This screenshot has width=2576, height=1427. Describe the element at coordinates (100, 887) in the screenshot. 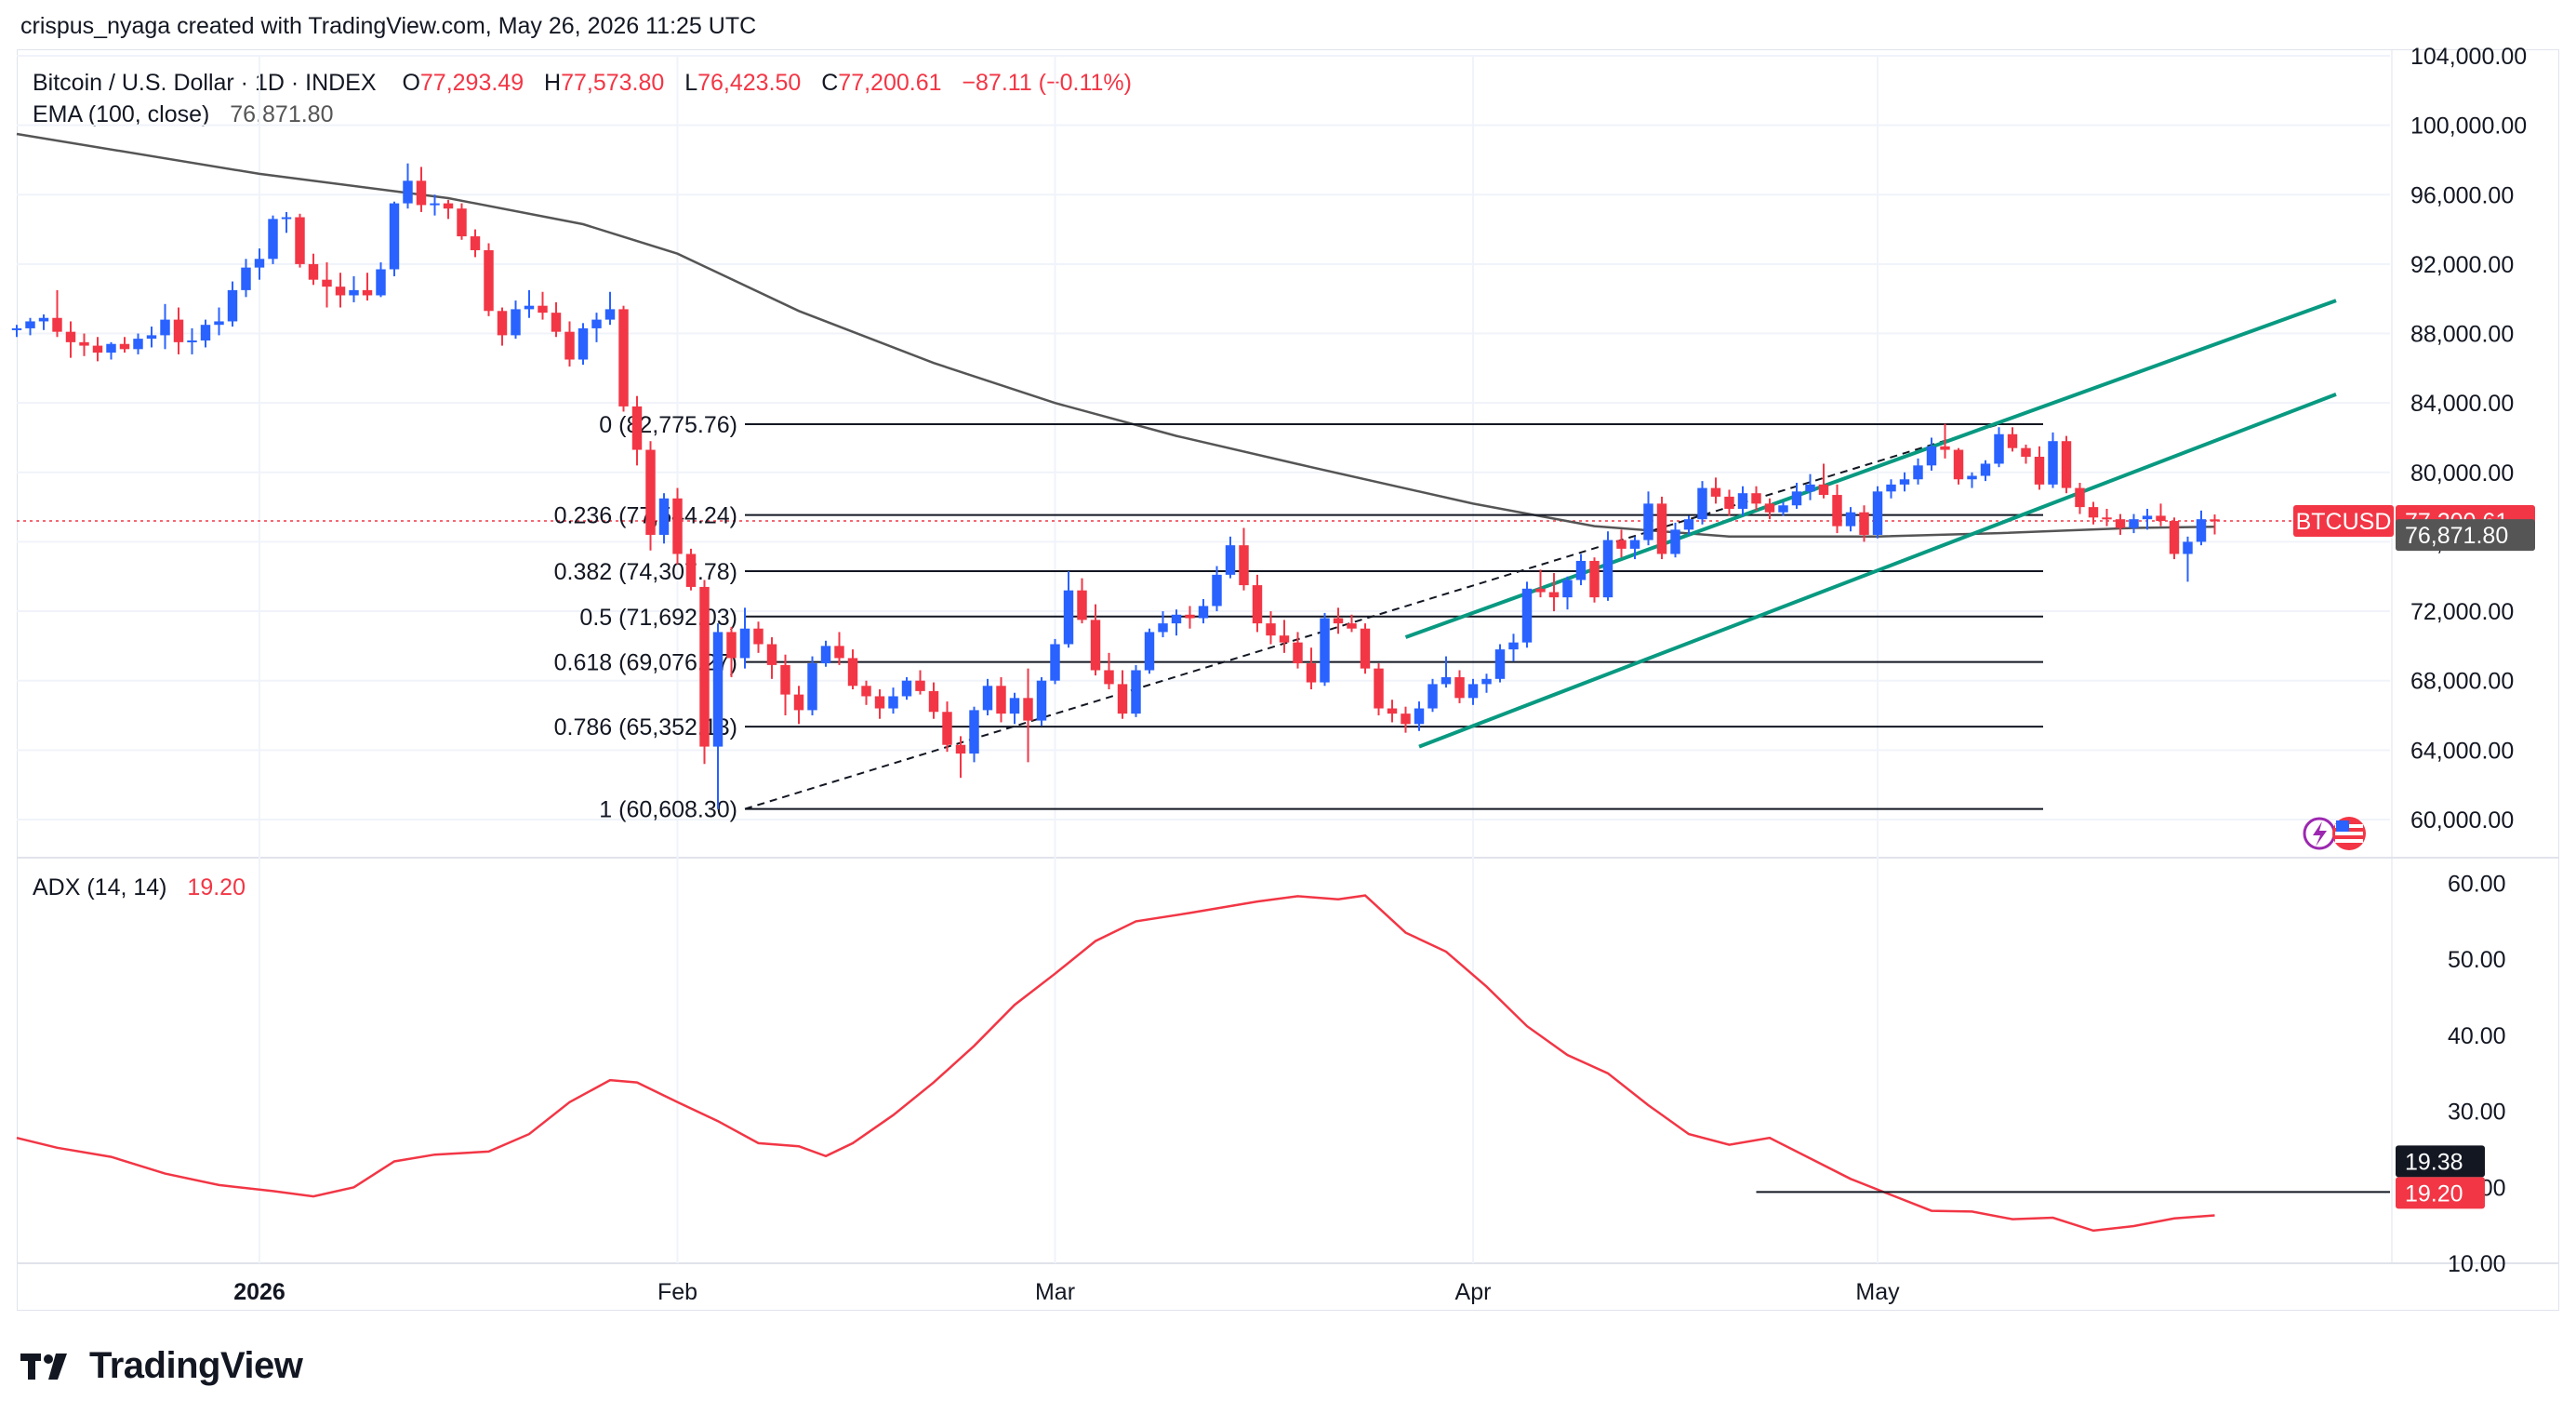

I see `adx-label: ADX (14, 14)` at that location.